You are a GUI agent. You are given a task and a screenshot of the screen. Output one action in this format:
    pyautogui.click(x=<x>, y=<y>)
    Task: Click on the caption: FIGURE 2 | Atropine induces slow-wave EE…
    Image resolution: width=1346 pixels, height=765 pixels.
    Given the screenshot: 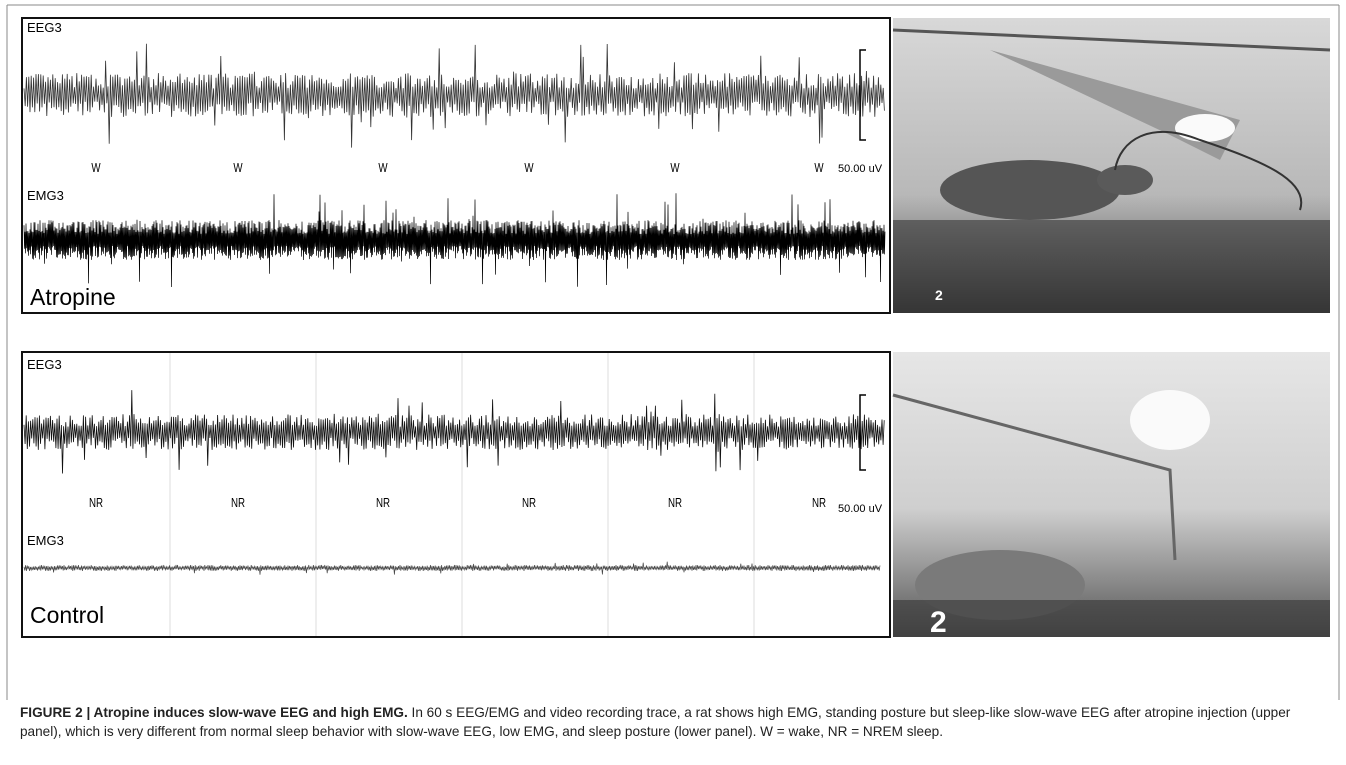 What is the action you would take?
    pyautogui.click(x=665, y=722)
    